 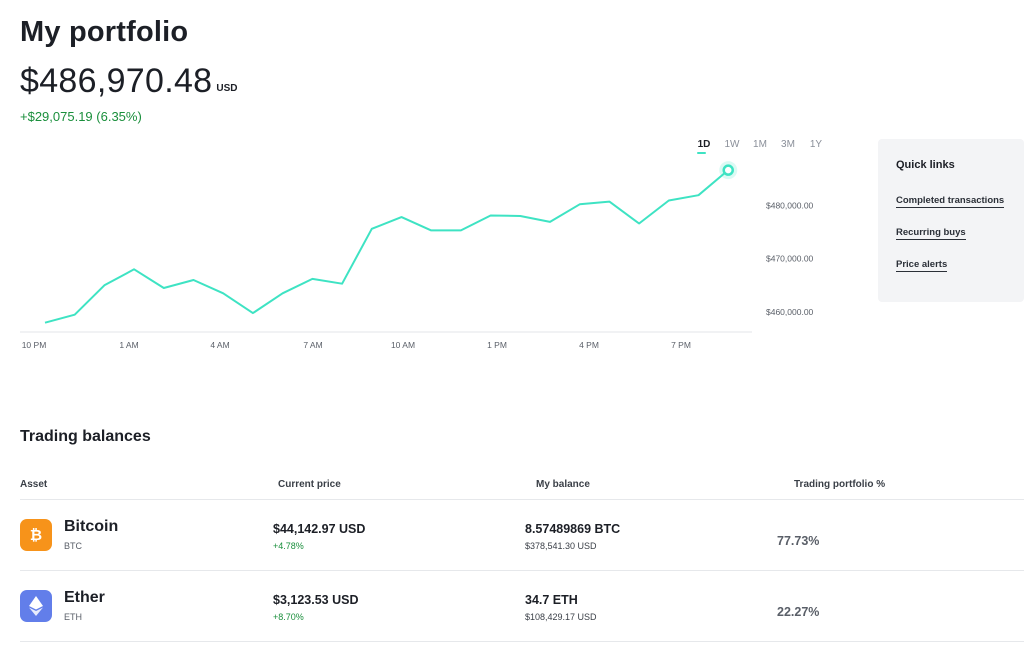 I want to click on header-current-price: Current price, so click(x=309, y=484).